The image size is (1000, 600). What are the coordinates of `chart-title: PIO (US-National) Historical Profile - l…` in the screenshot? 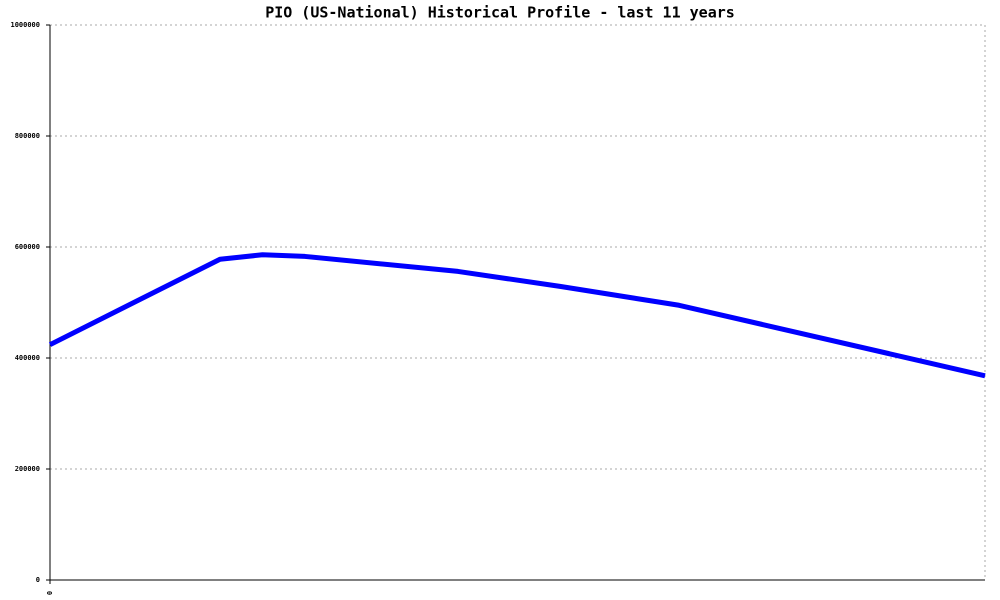 It's located at (500, 13).